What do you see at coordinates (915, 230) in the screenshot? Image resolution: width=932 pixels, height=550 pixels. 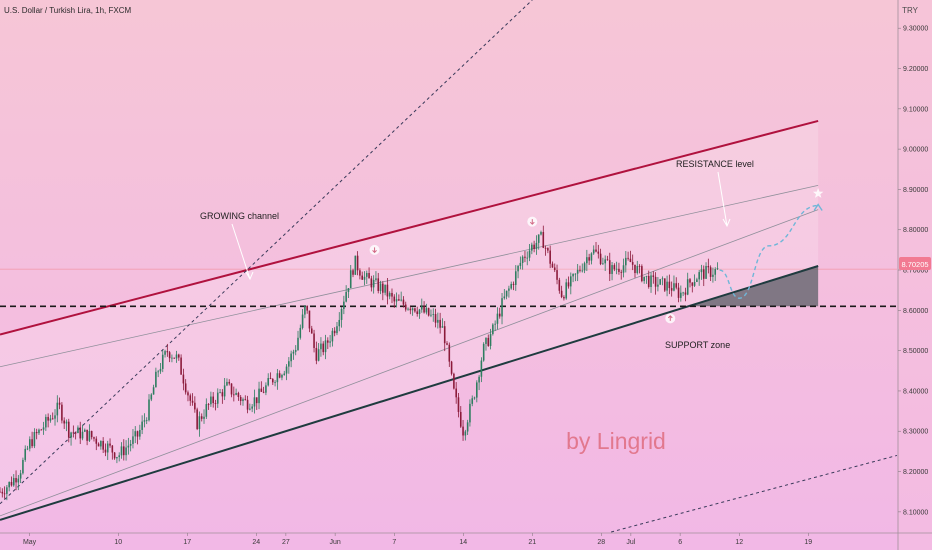 I see `y-tick-label: 8.80000` at bounding box center [915, 230].